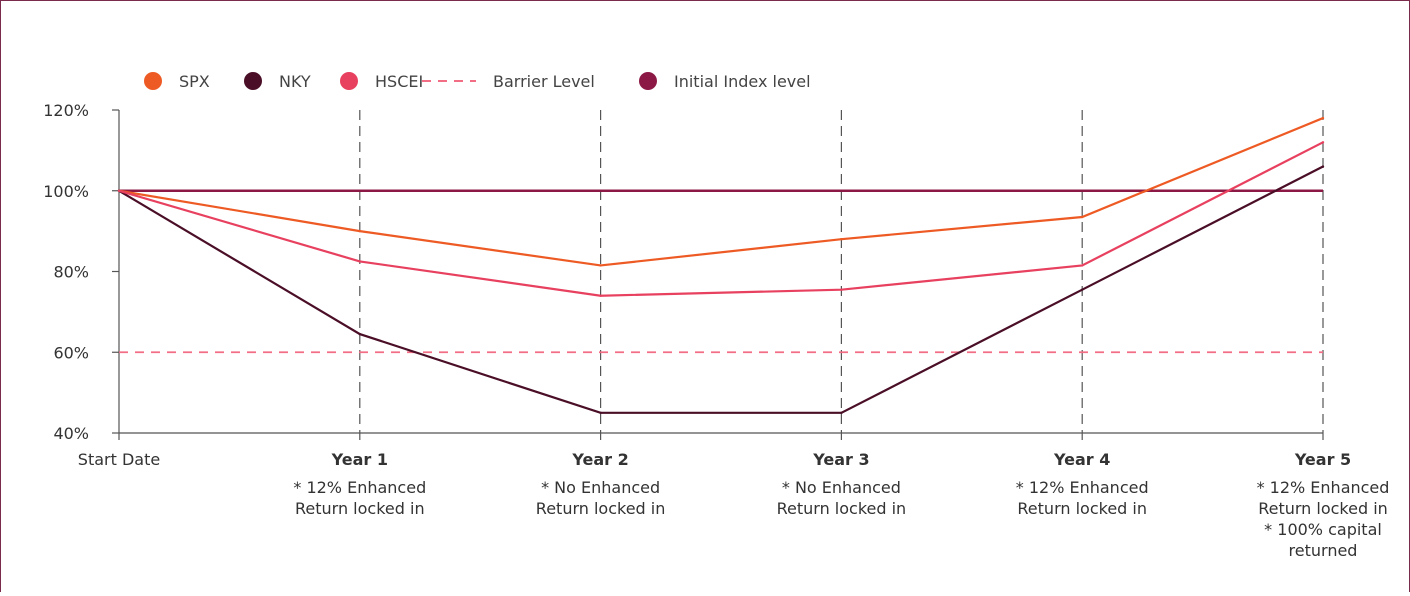 This screenshot has width=1410, height=596. Describe the element at coordinates (71, 352) in the screenshot. I see `y-tick-label: 60%` at that location.